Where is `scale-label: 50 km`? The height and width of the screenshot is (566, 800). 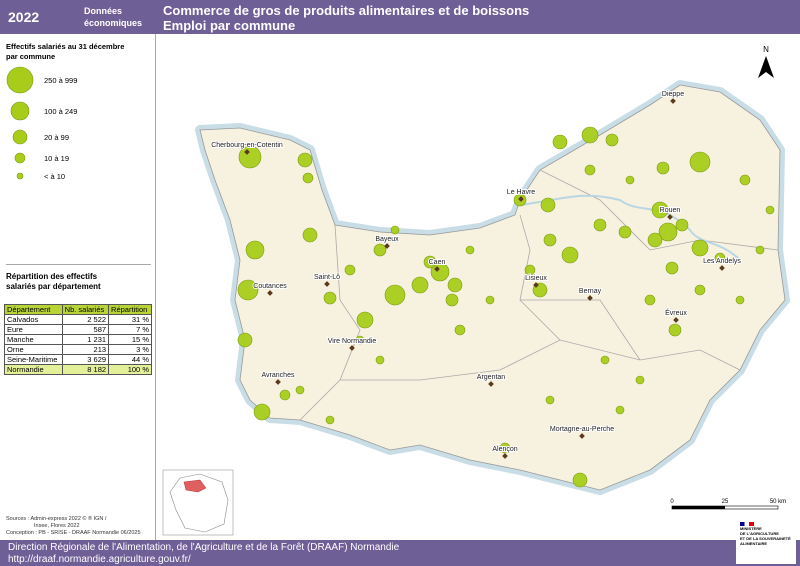 scale-label: 50 km is located at coordinates (778, 502).